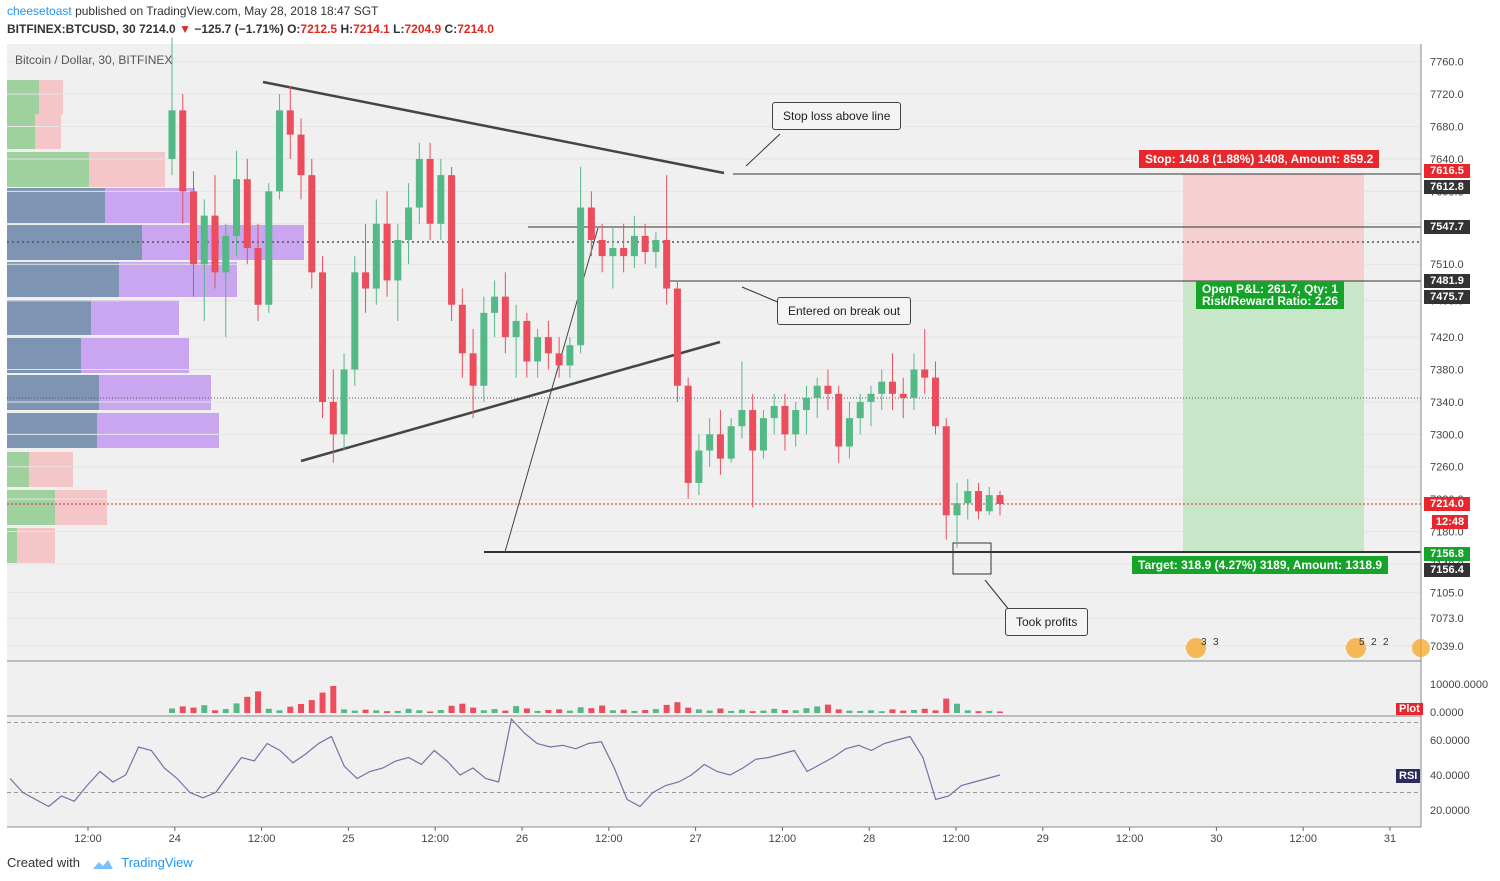 The image size is (1500, 881). What do you see at coordinates (1447, 281) in the screenshot?
I see `entry-price-label: 7481.9` at bounding box center [1447, 281].